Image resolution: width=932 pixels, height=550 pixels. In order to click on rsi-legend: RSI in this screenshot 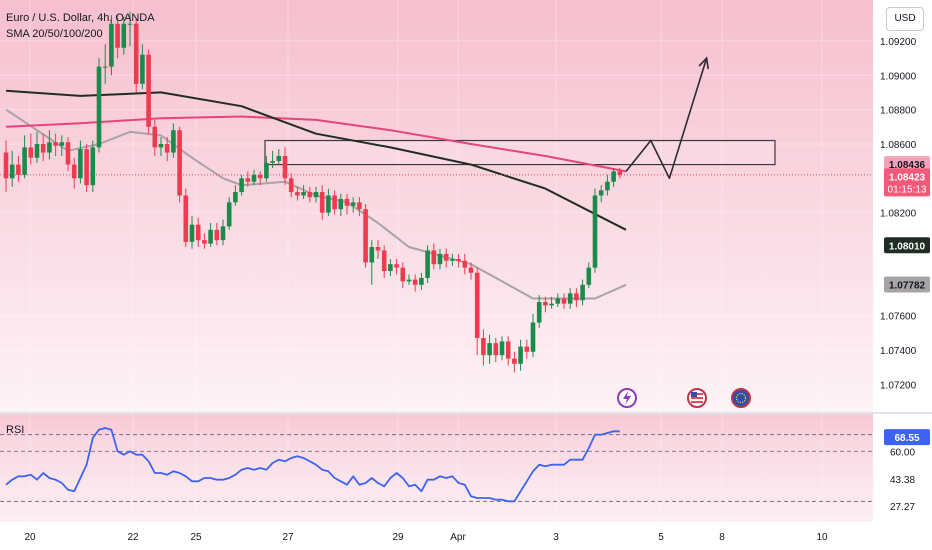, I will do `click(15, 430)`.